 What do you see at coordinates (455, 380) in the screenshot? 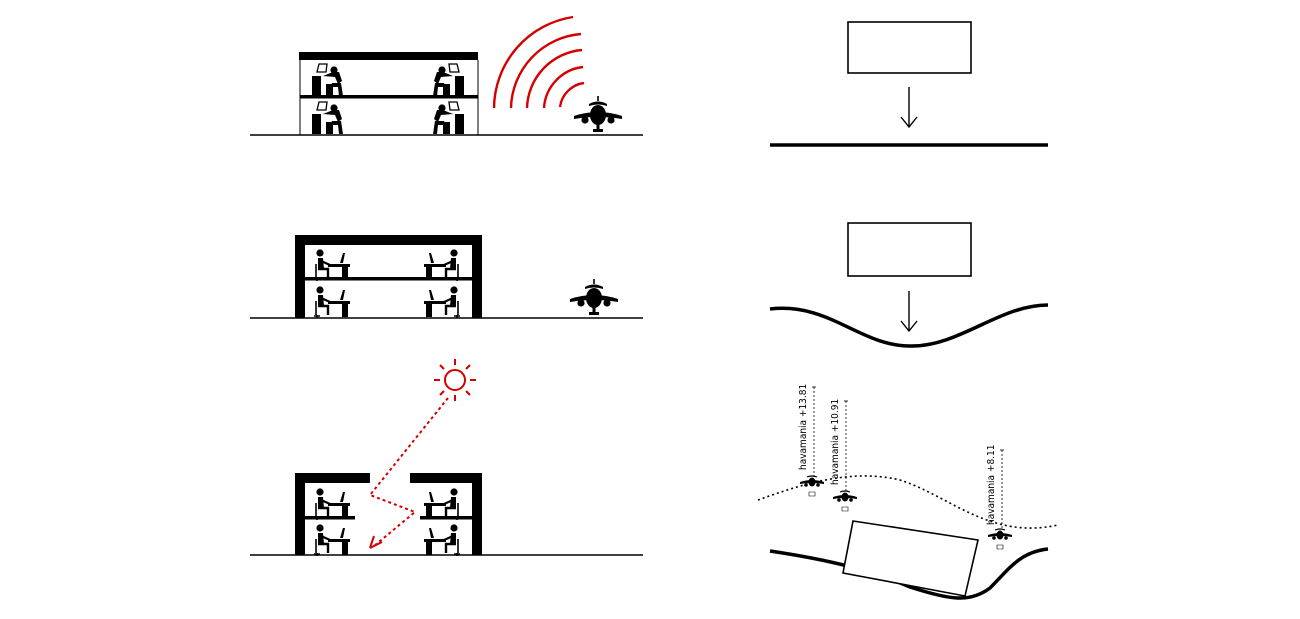
I see `sun-icon` at bounding box center [455, 380].